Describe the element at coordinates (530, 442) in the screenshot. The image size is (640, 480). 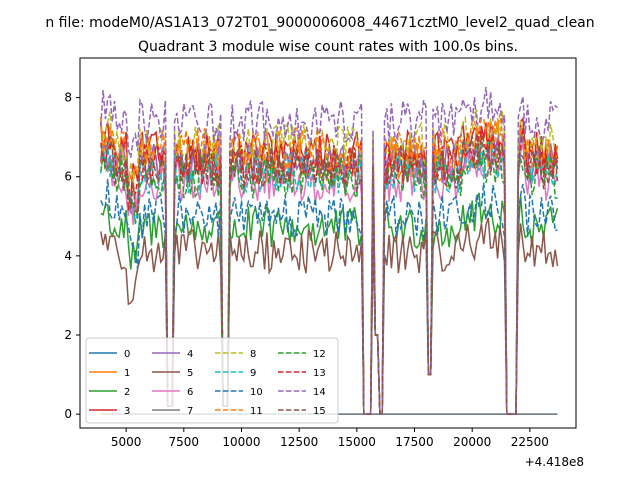
I see `x-tick-label: 22500` at that location.